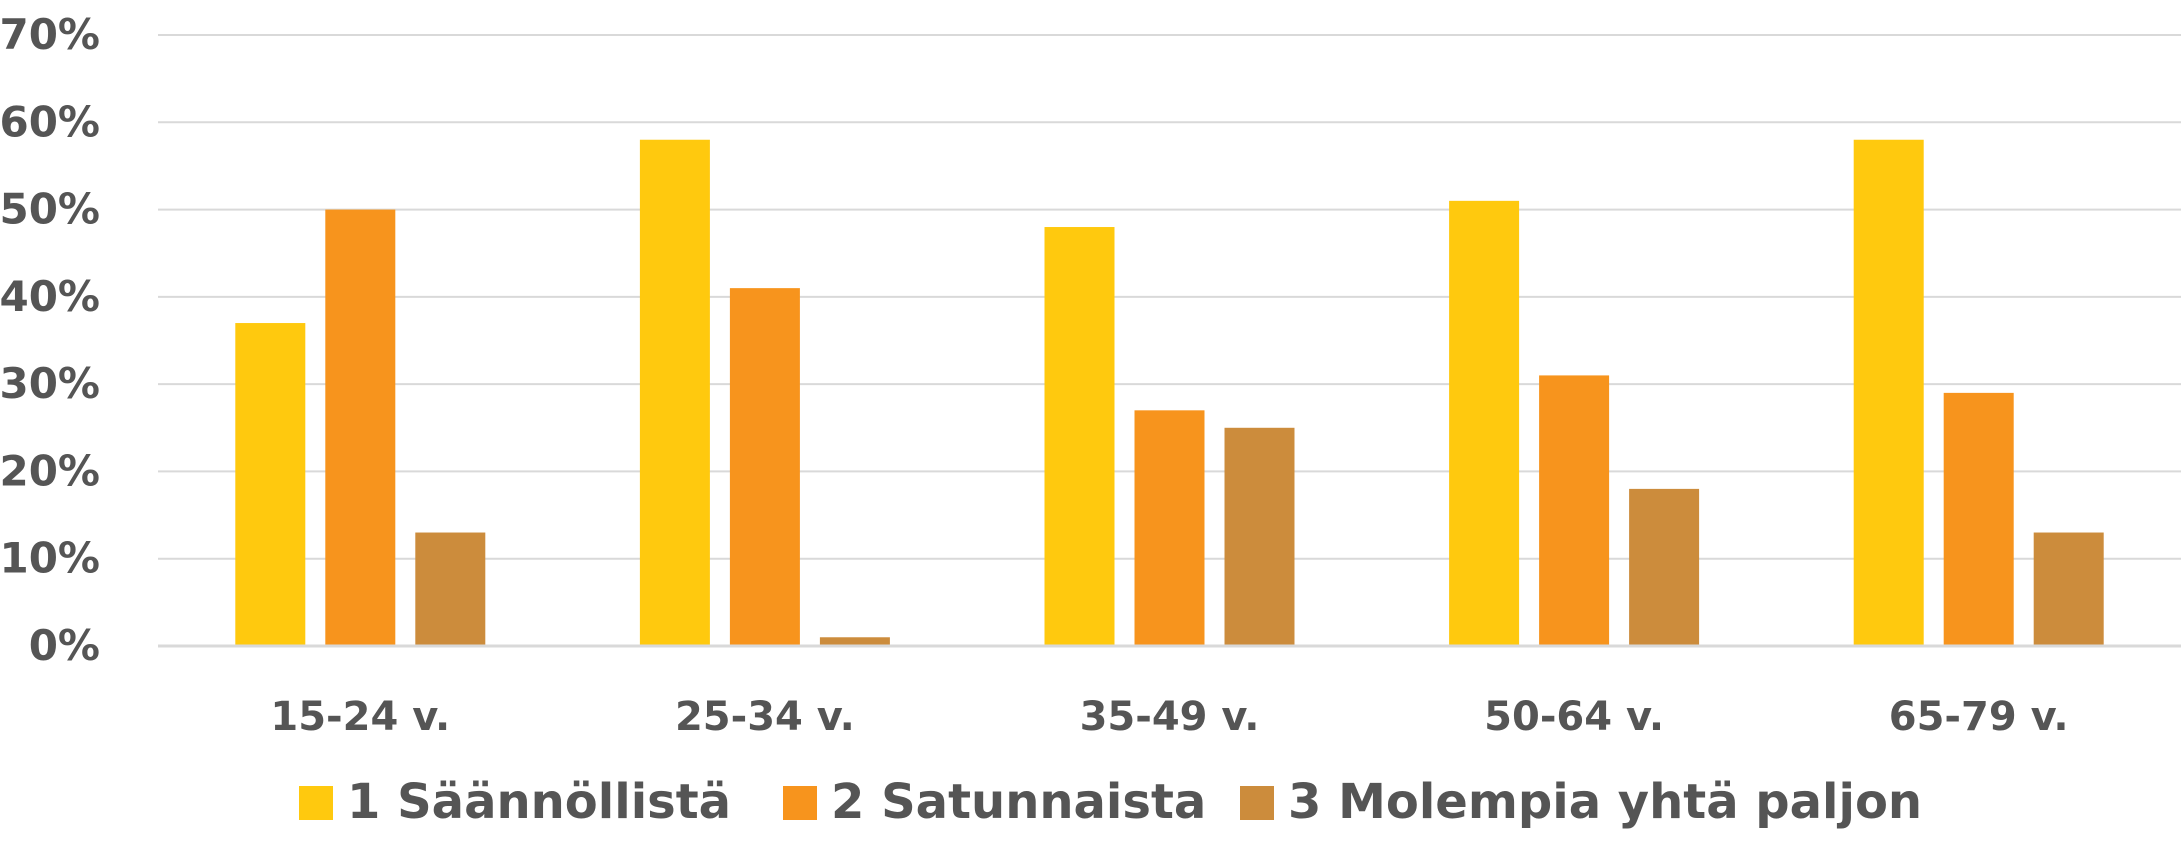 This screenshot has height=852, width=2181. What do you see at coordinates (539, 802) in the screenshot?
I see `legend-label: 1 Säännöllistä` at bounding box center [539, 802].